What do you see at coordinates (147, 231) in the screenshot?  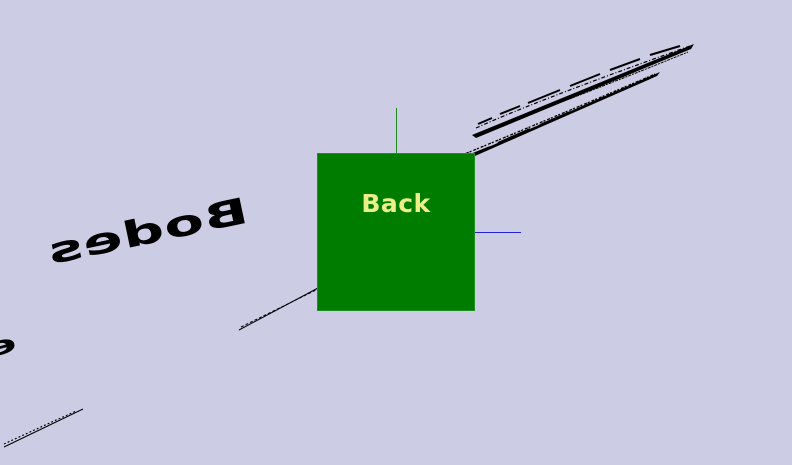 I see `svg-text: Bodes` at bounding box center [147, 231].